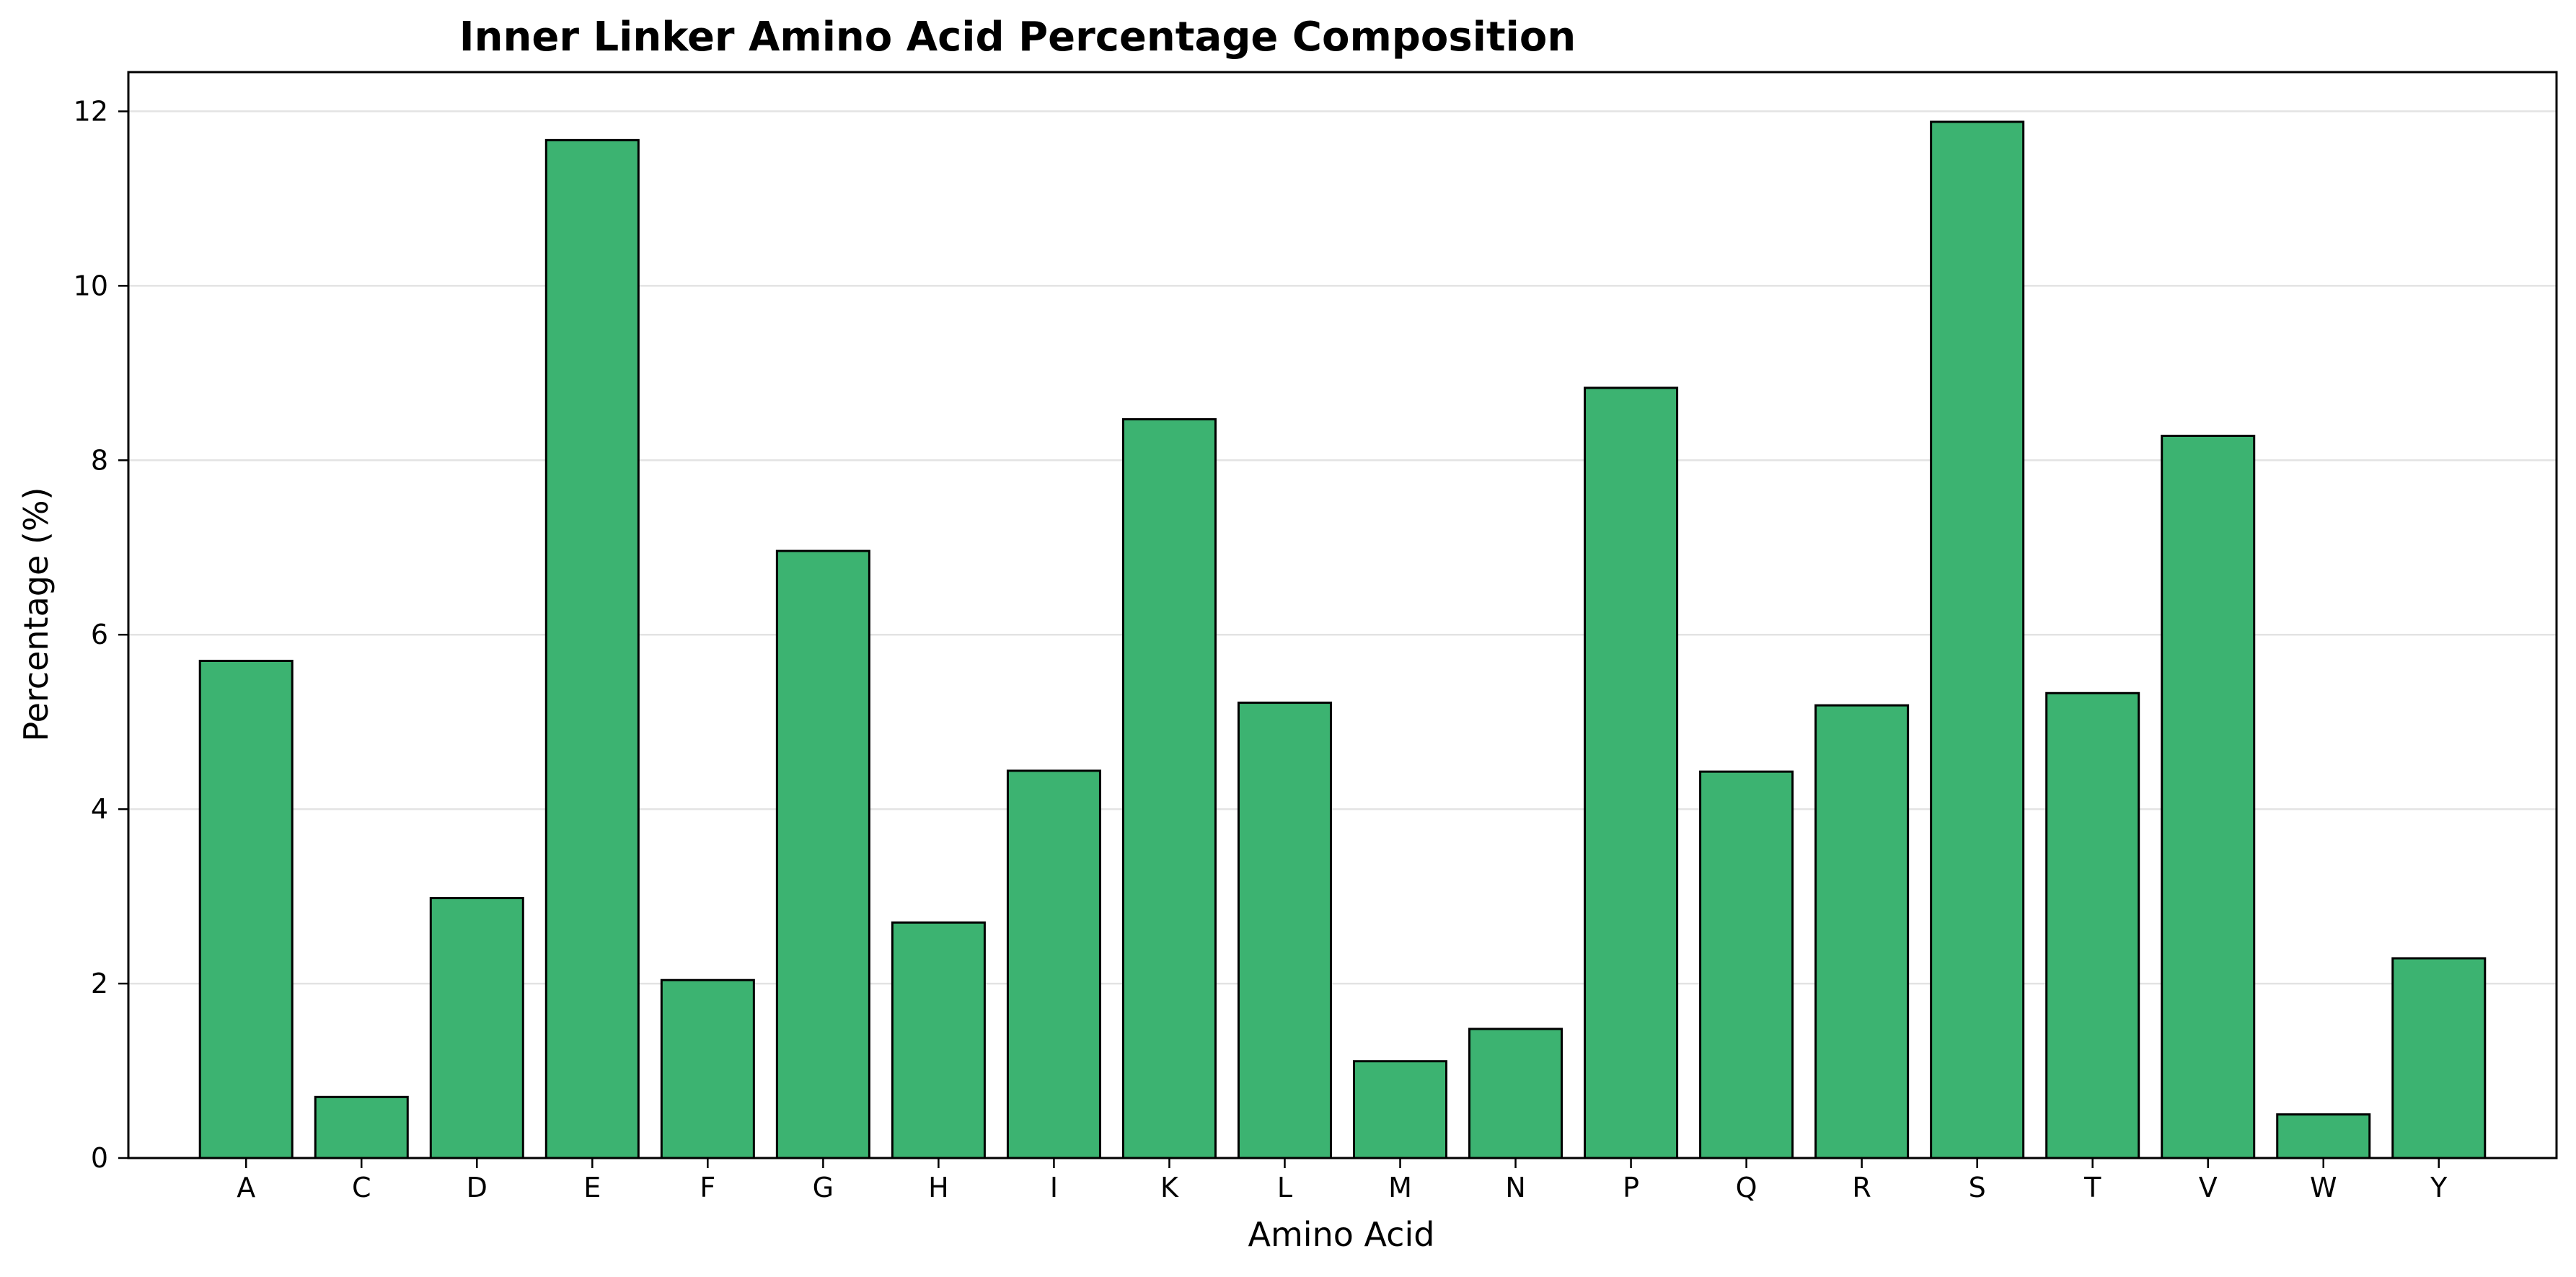  I want to click on x-tick-label: Q, so click(1746, 1187).